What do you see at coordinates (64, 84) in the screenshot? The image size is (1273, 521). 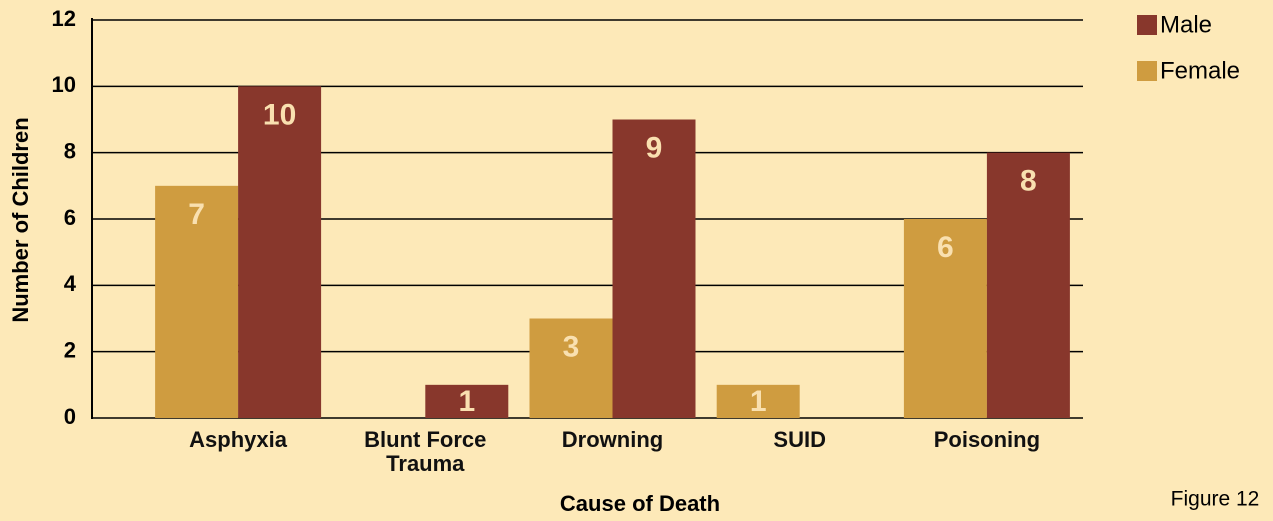 I see `y-tick-label: 10` at bounding box center [64, 84].